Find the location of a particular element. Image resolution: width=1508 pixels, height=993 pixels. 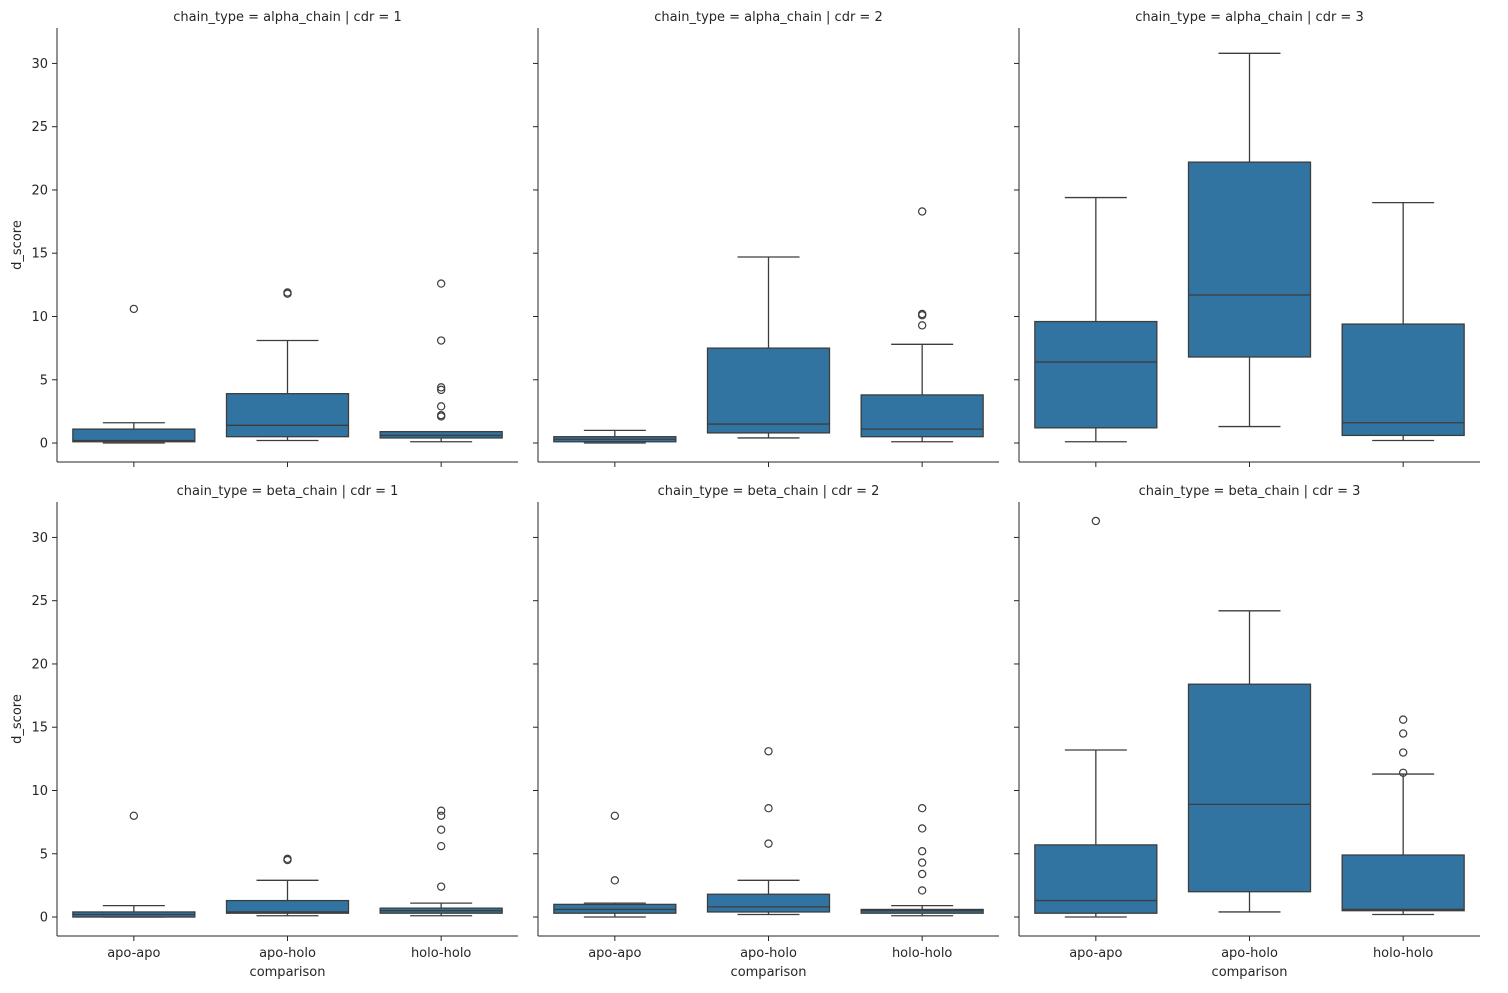

facet-title: chain_type = beta_chain | cdr = 1 is located at coordinates (288, 491).